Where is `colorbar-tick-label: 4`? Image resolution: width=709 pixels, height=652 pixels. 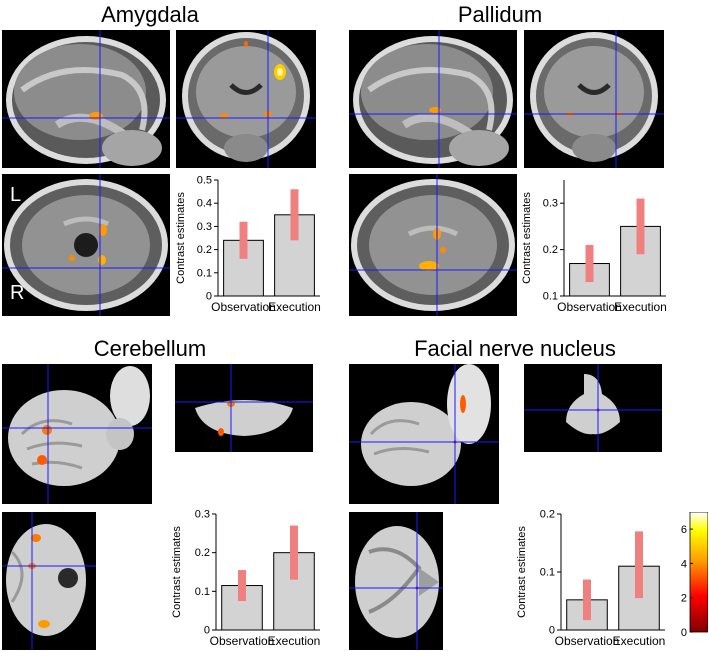 colorbar-tick-label: 4 is located at coordinates (684, 564).